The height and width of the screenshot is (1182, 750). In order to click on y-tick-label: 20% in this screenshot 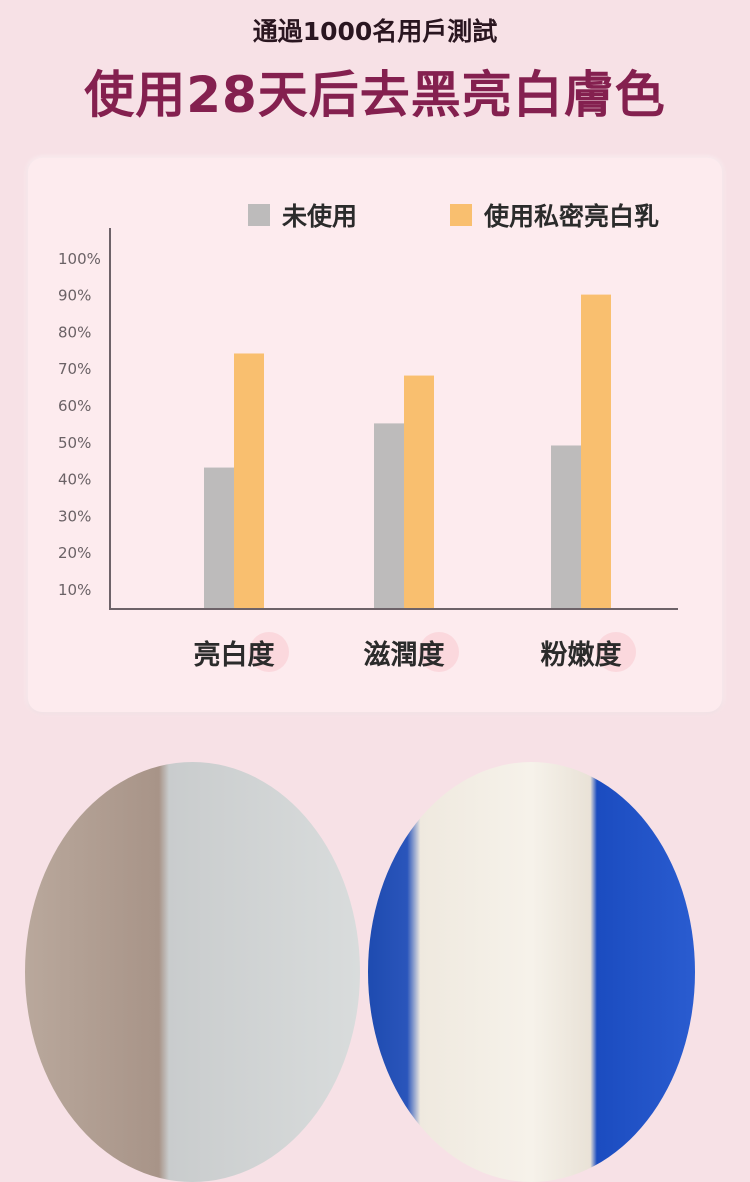, I will do `click(74, 553)`.